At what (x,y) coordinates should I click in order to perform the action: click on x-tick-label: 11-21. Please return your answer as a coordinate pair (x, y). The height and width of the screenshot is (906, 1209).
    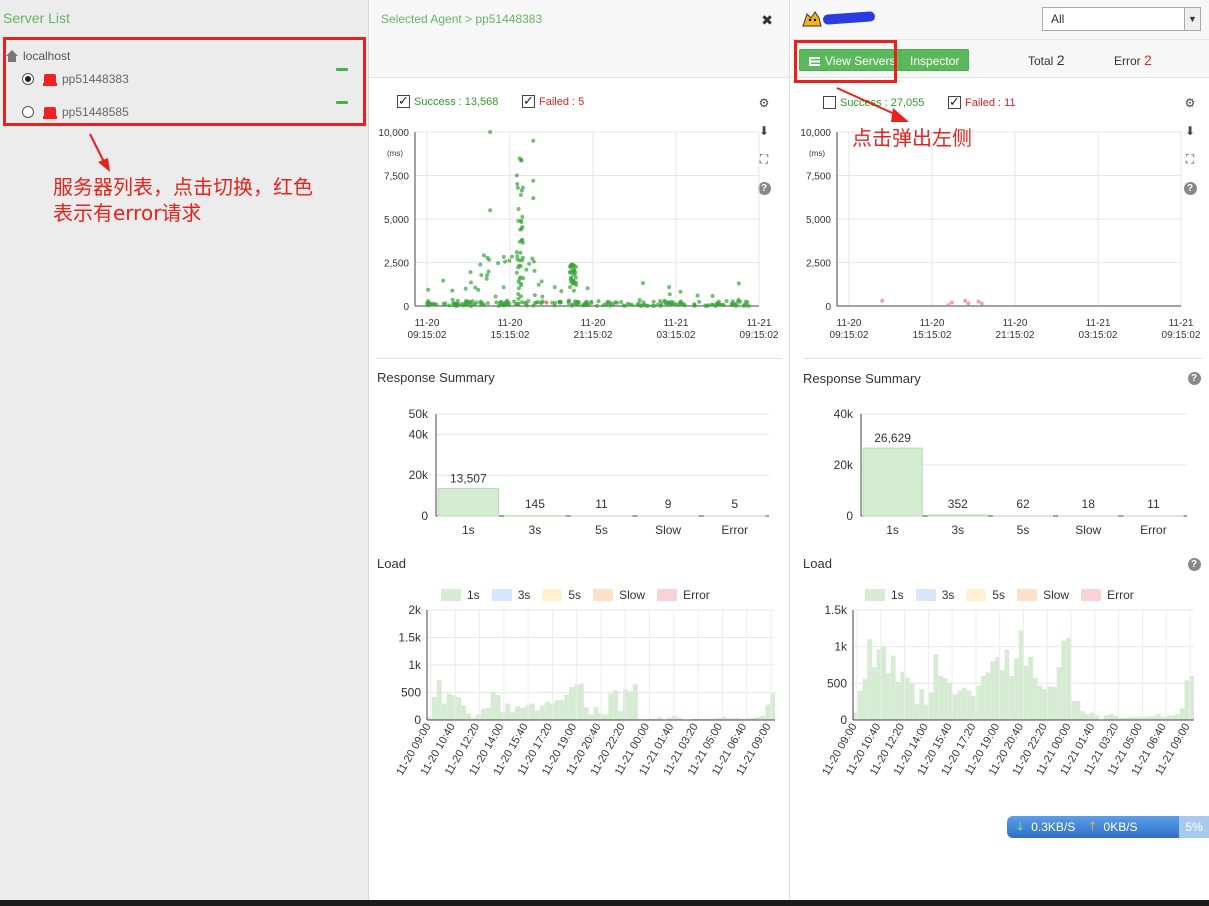
    Looking at the image, I should click on (1181, 323).